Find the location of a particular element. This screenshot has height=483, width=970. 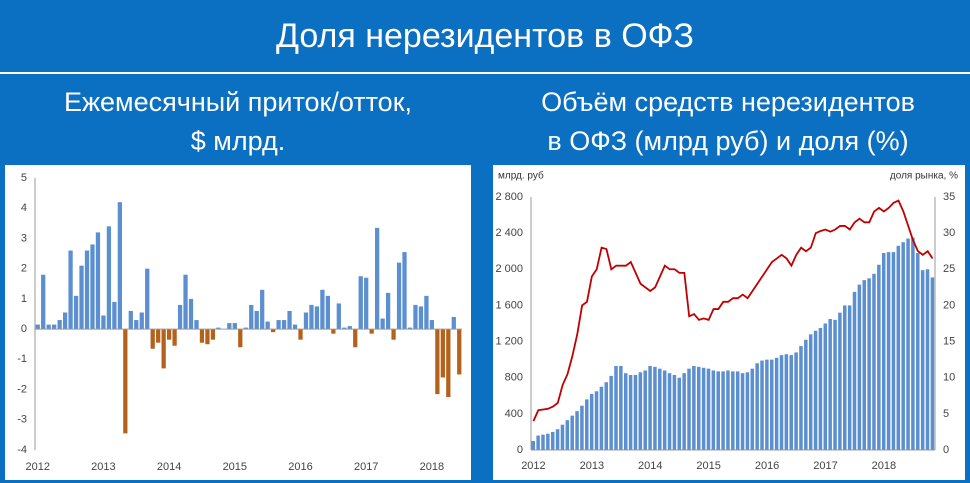

x-tick-label: 2012 is located at coordinates (533, 466).